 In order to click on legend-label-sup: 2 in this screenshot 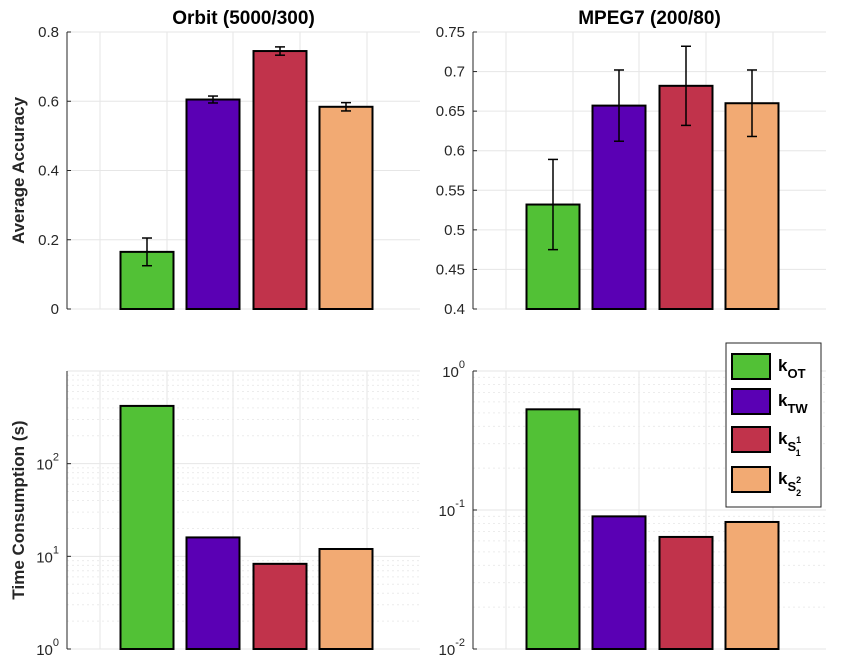, I will do `click(798, 480)`.